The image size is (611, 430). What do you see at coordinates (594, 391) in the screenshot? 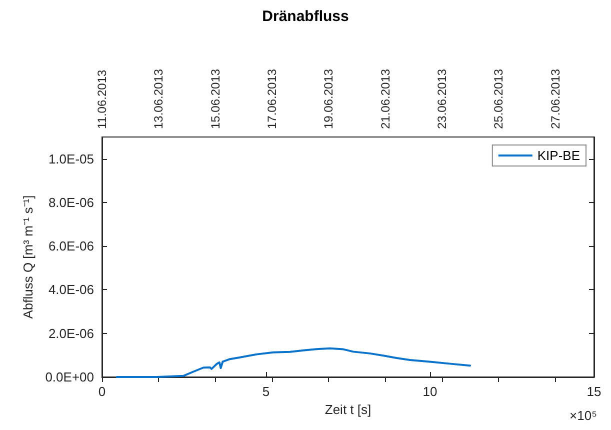
I see `x-tick-label: 15` at bounding box center [594, 391].